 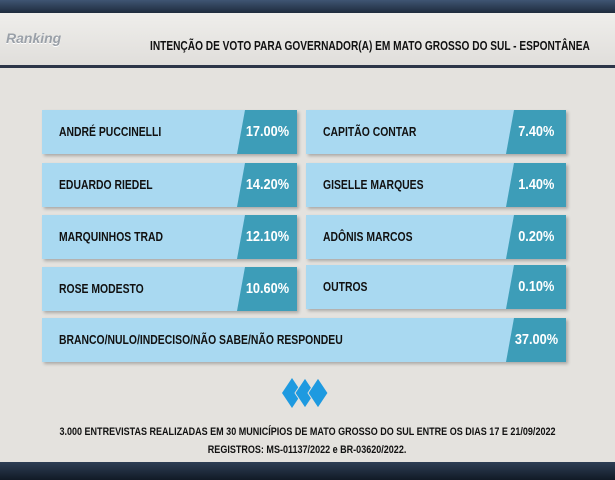 What do you see at coordinates (169, 289) in the screenshot?
I see `result-item: ROSE MODESTO 10.60%` at bounding box center [169, 289].